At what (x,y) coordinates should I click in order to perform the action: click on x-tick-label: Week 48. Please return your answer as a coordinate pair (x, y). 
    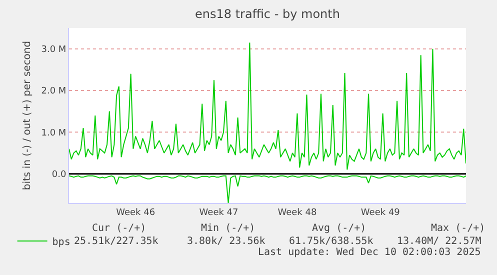
    Looking at the image, I should click on (297, 213).